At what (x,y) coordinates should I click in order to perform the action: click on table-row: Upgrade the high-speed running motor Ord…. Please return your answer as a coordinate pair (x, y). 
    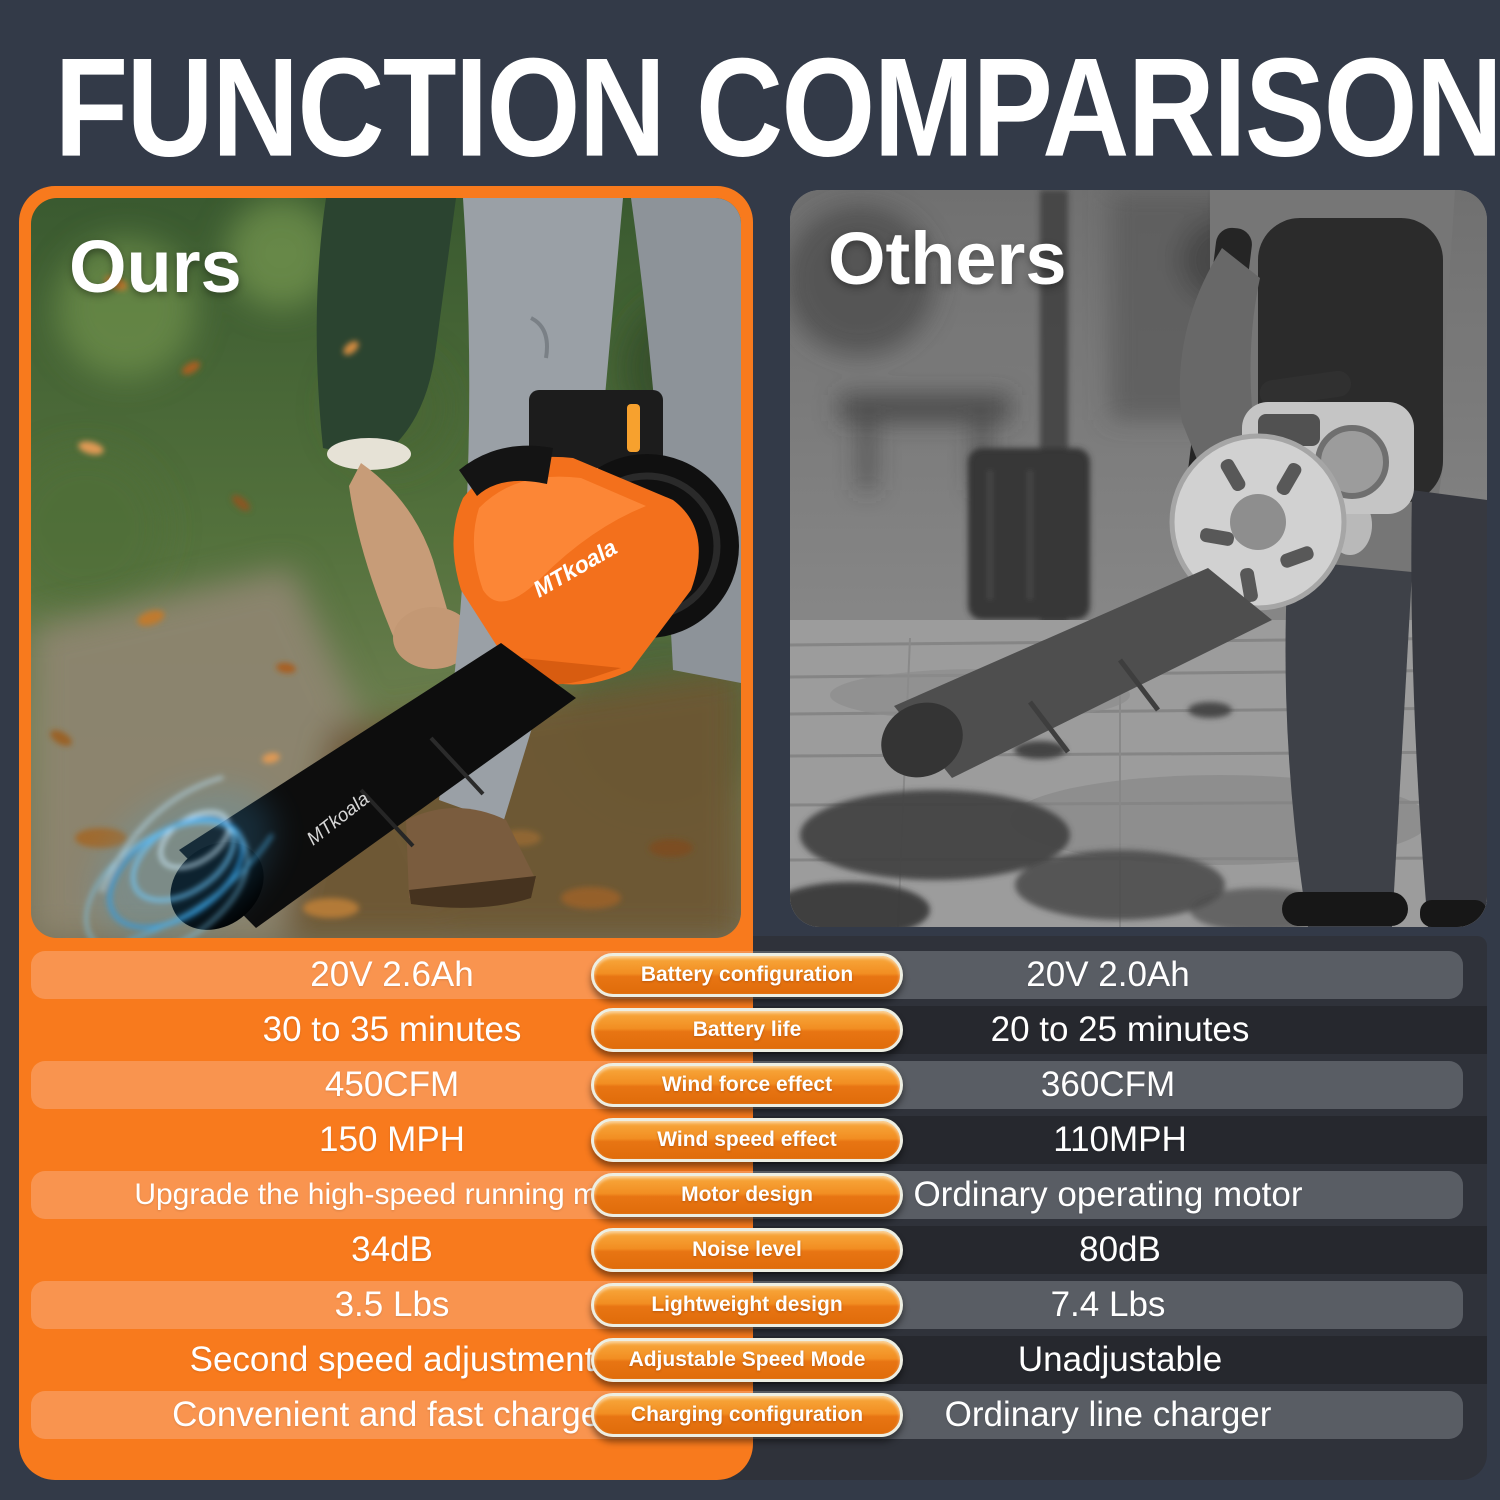
    Looking at the image, I should click on (753, 1198).